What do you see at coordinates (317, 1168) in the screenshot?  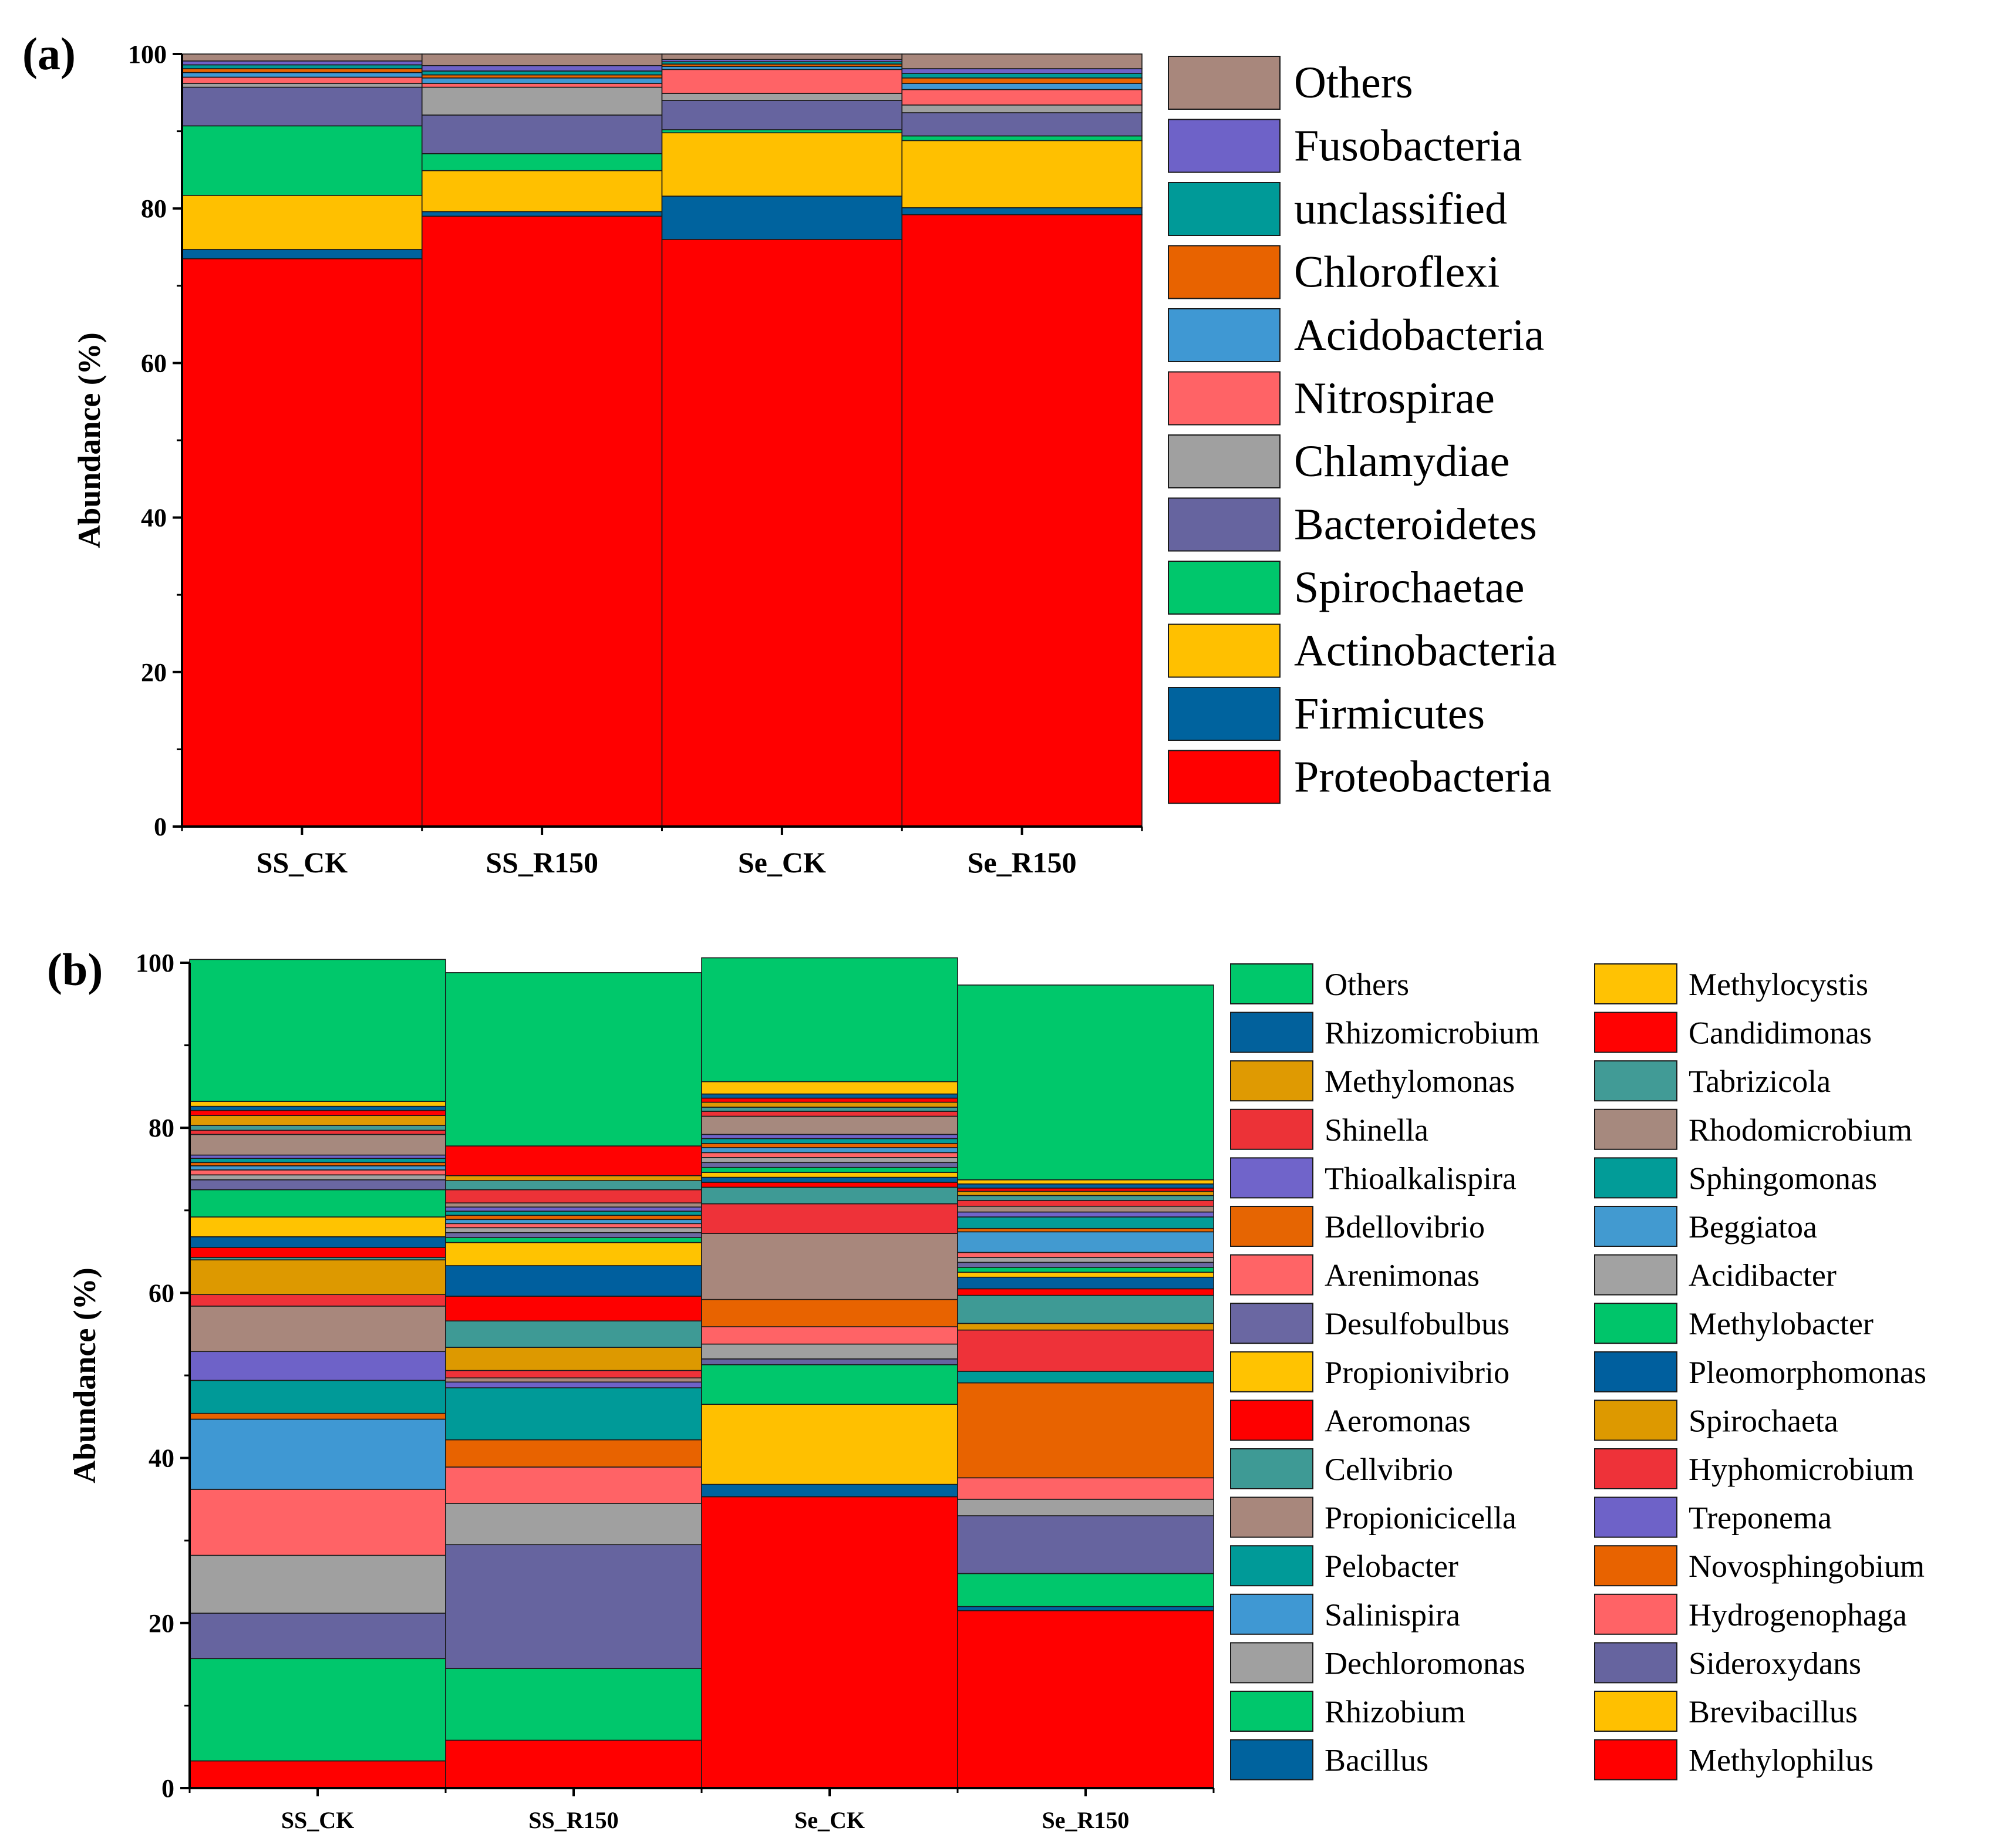 I see `b-bar-ss-ck-beggiatoa` at bounding box center [317, 1168].